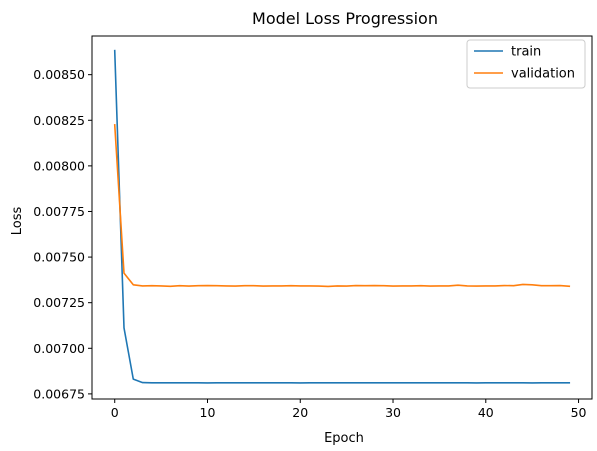  Describe the element at coordinates (393, 412) in the screenshot. I see `x-tick-label: 30` at that location.